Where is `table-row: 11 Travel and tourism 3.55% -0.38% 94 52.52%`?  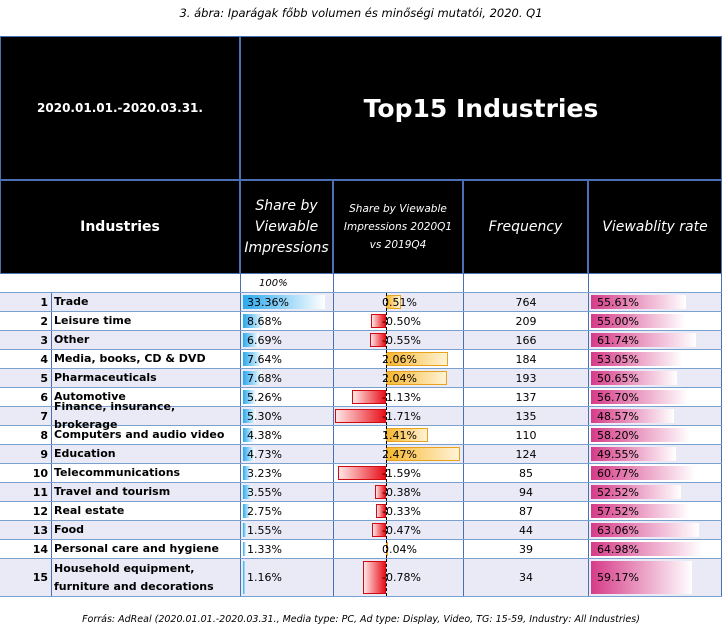 table-row: 11 Travel and tourism 3.55% -0.38% 94 52.52% is located at coordinates (361, 492).